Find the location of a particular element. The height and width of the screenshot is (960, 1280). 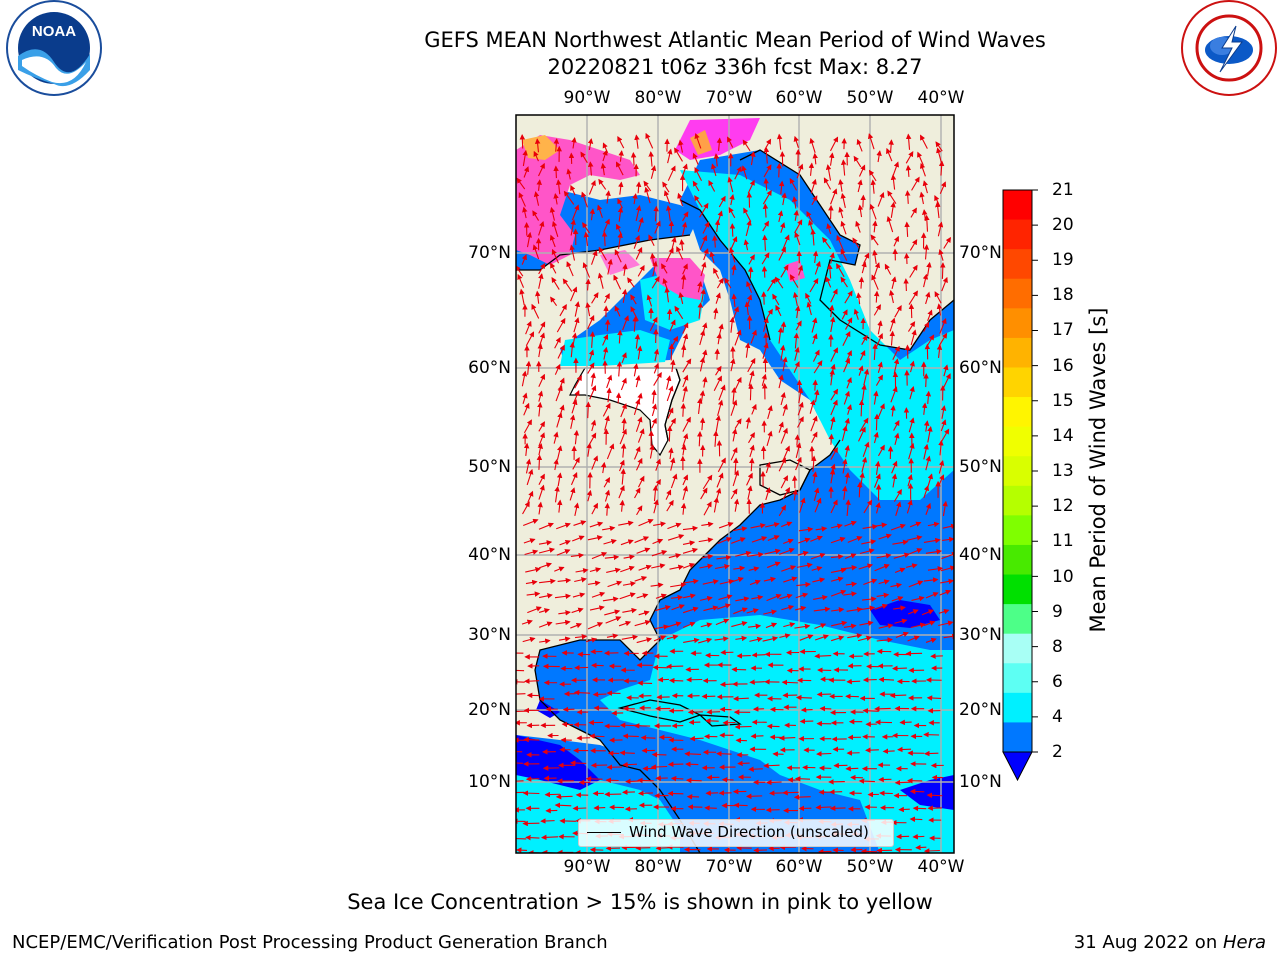

lat-label-right: 40°N is located at coordinates (980, 555).